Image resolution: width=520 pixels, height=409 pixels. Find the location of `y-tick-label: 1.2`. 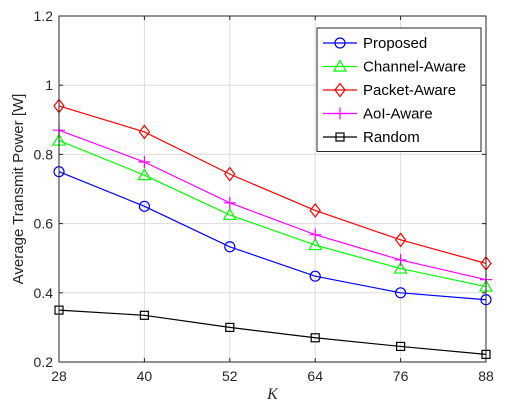

y-tick-label: 1.2 is located at coordinates (44, 16).